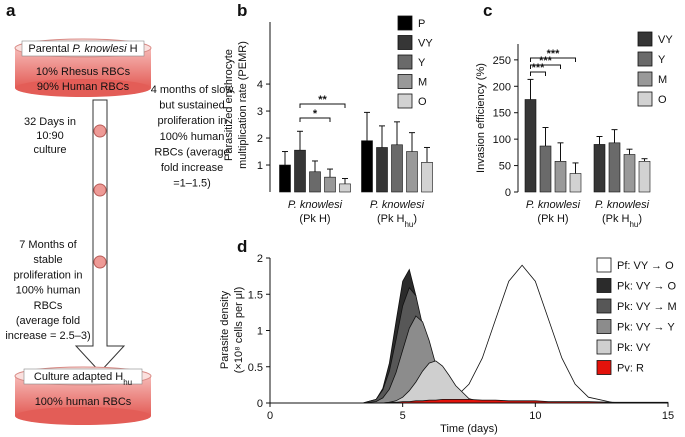 This screenshot has width=685, height=437. I want to click on step-text: stable, so click(47, 260).